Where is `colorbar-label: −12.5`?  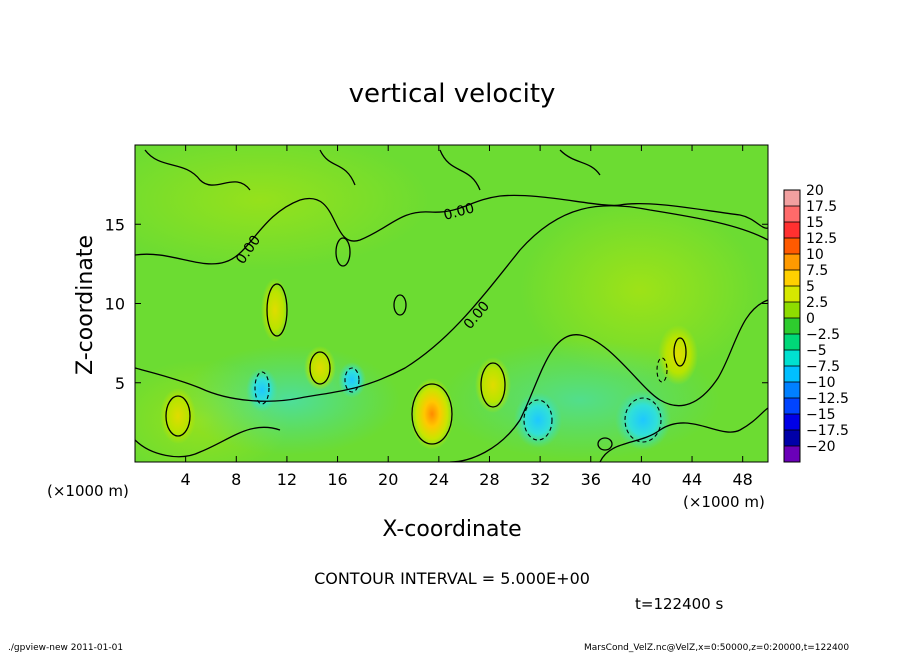
colorbar-label: −12.5 is located at coordinates (827, 399).